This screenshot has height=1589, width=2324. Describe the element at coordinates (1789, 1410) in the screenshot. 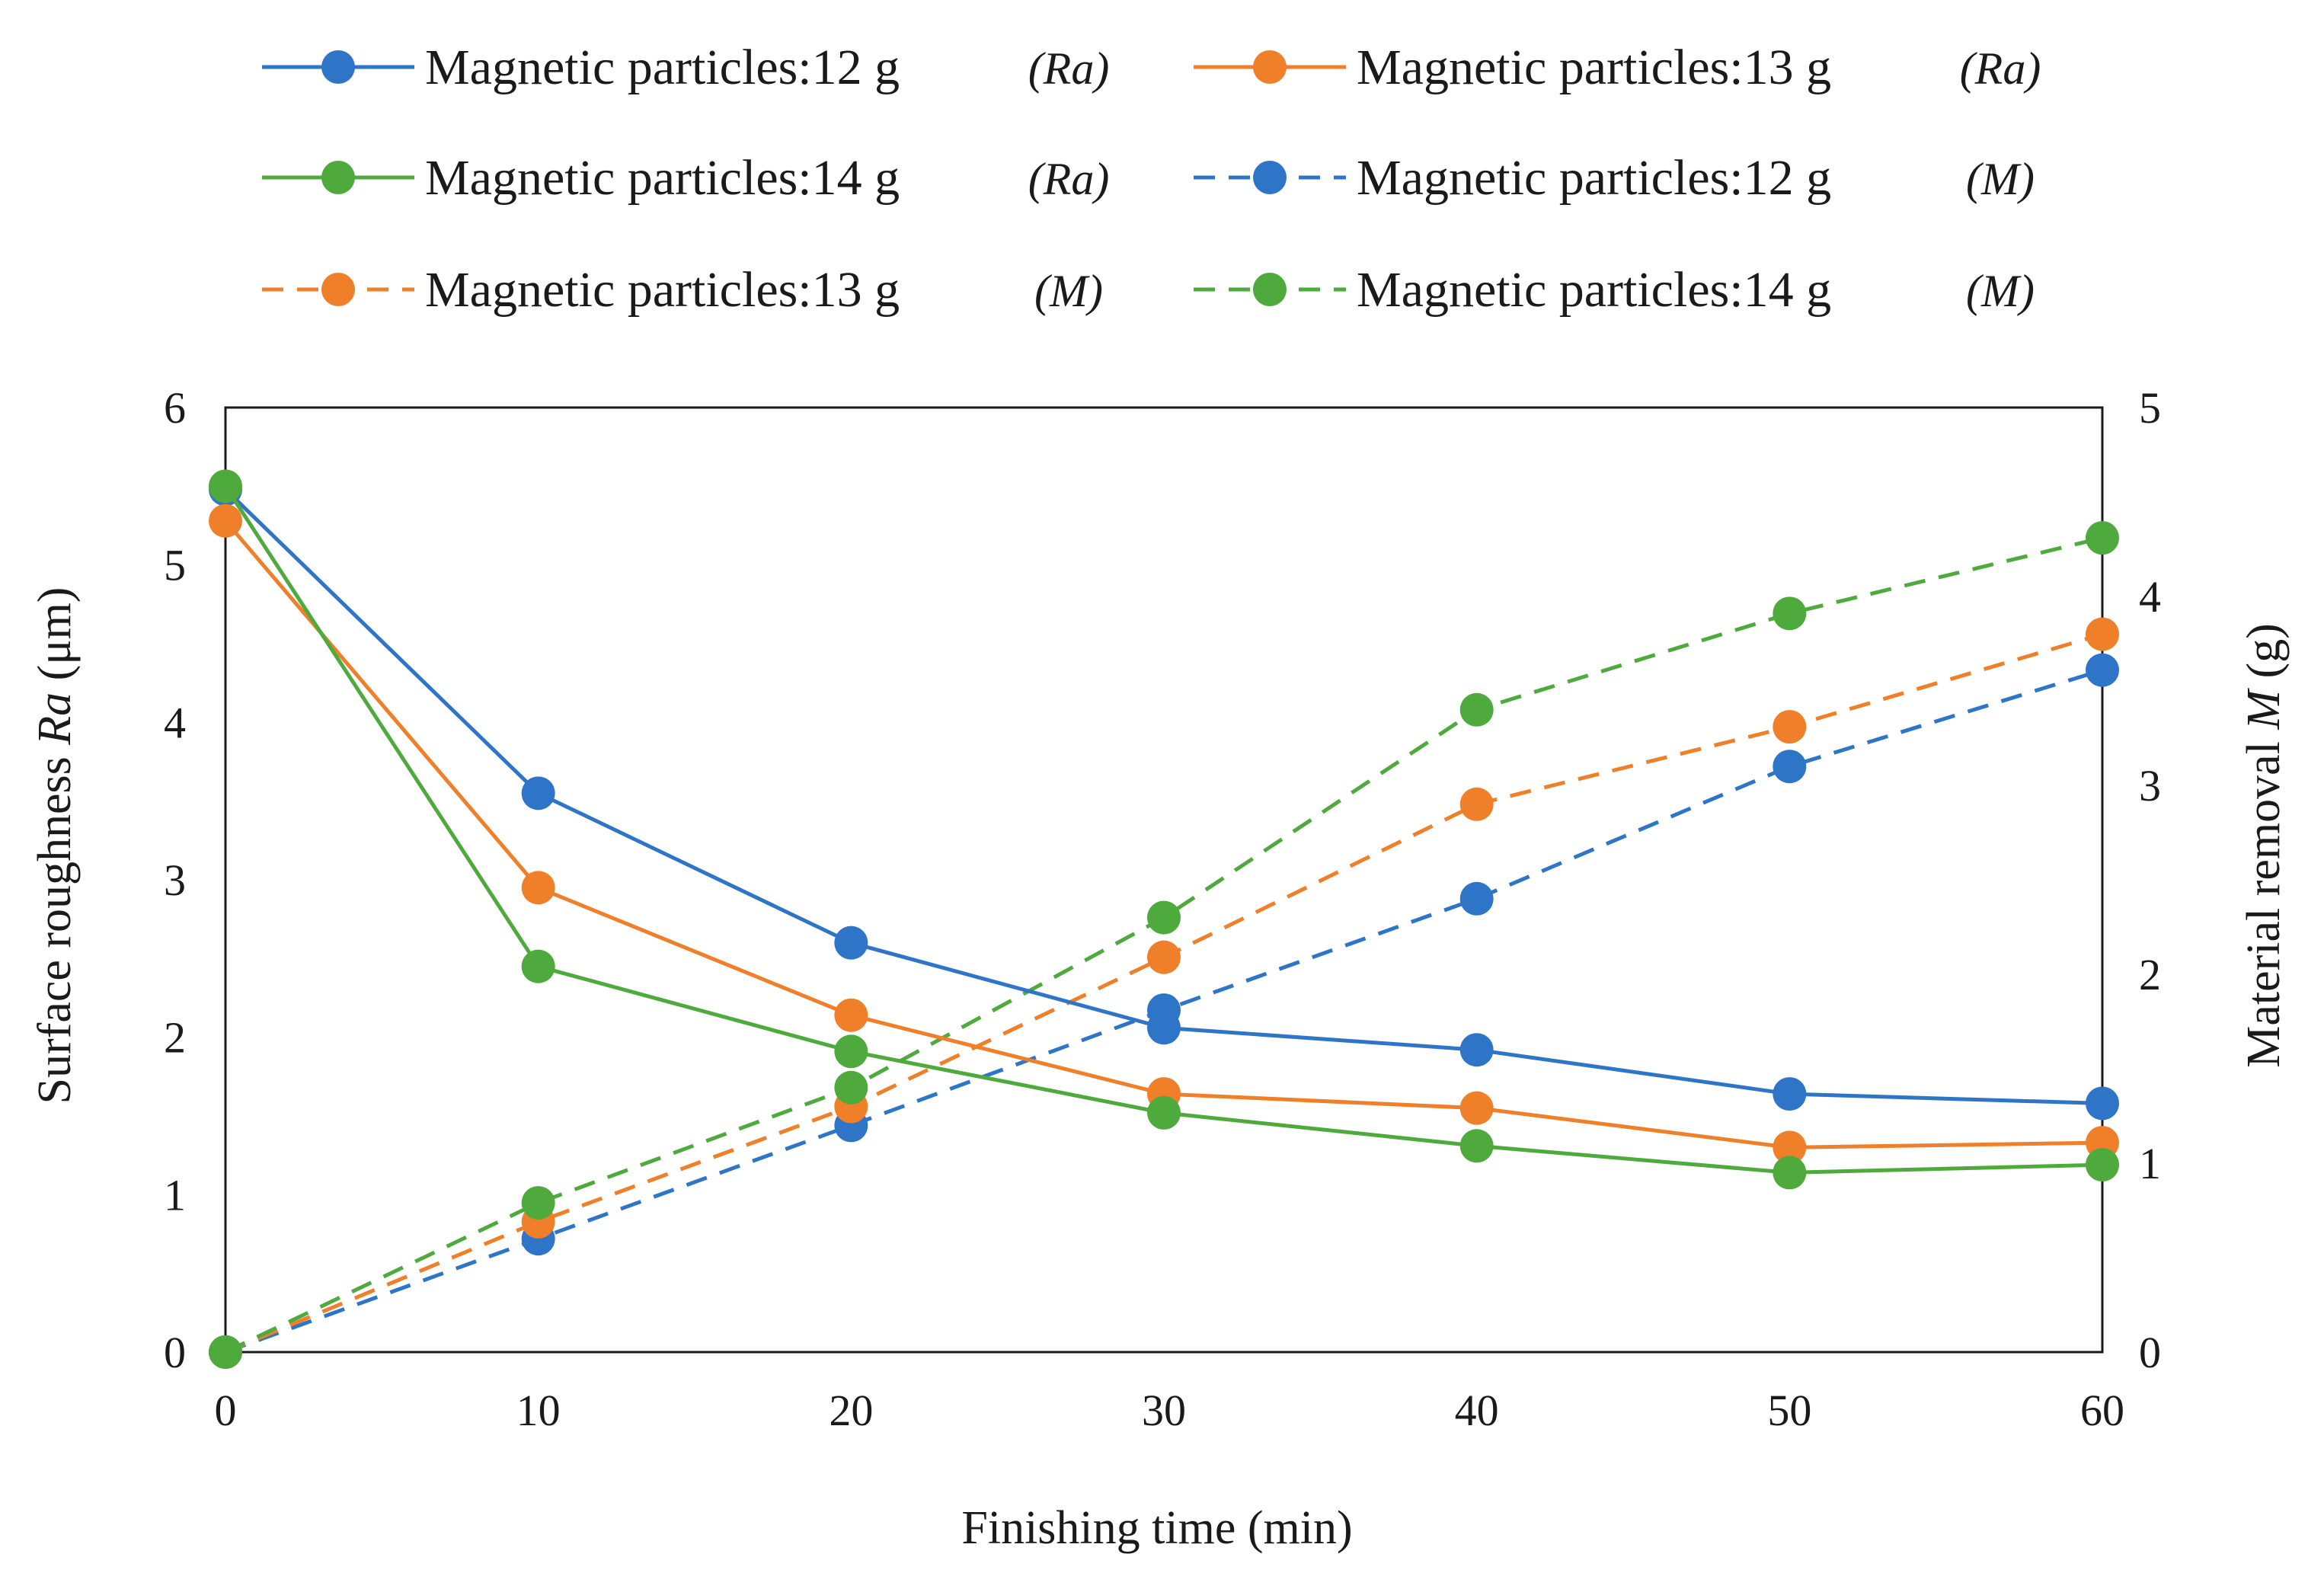

I see `x-tick-label: 50` at that location.